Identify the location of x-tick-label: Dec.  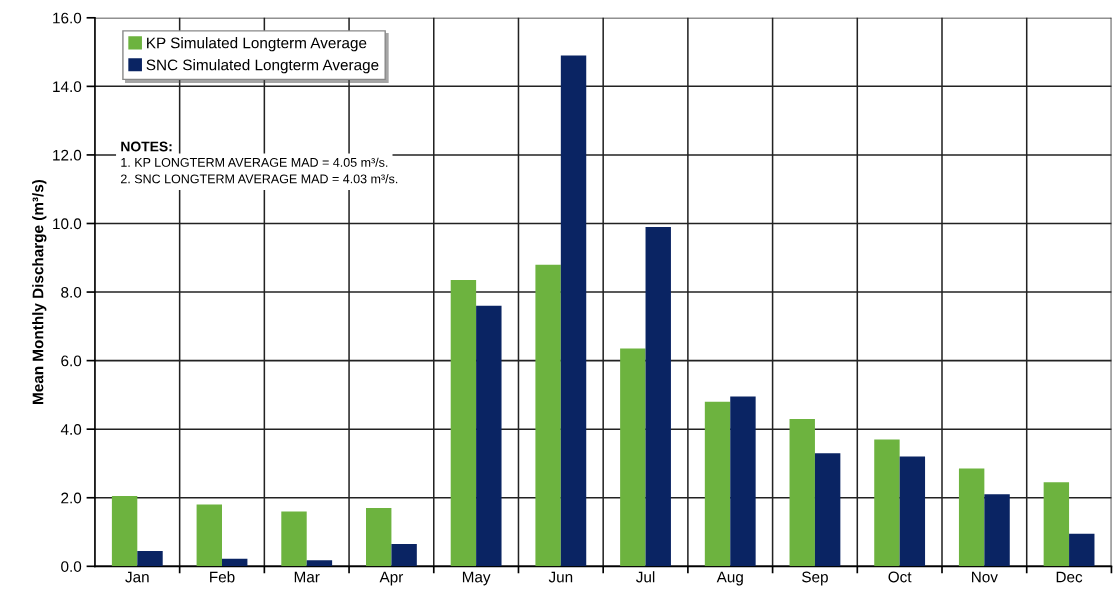
(1069, 577).